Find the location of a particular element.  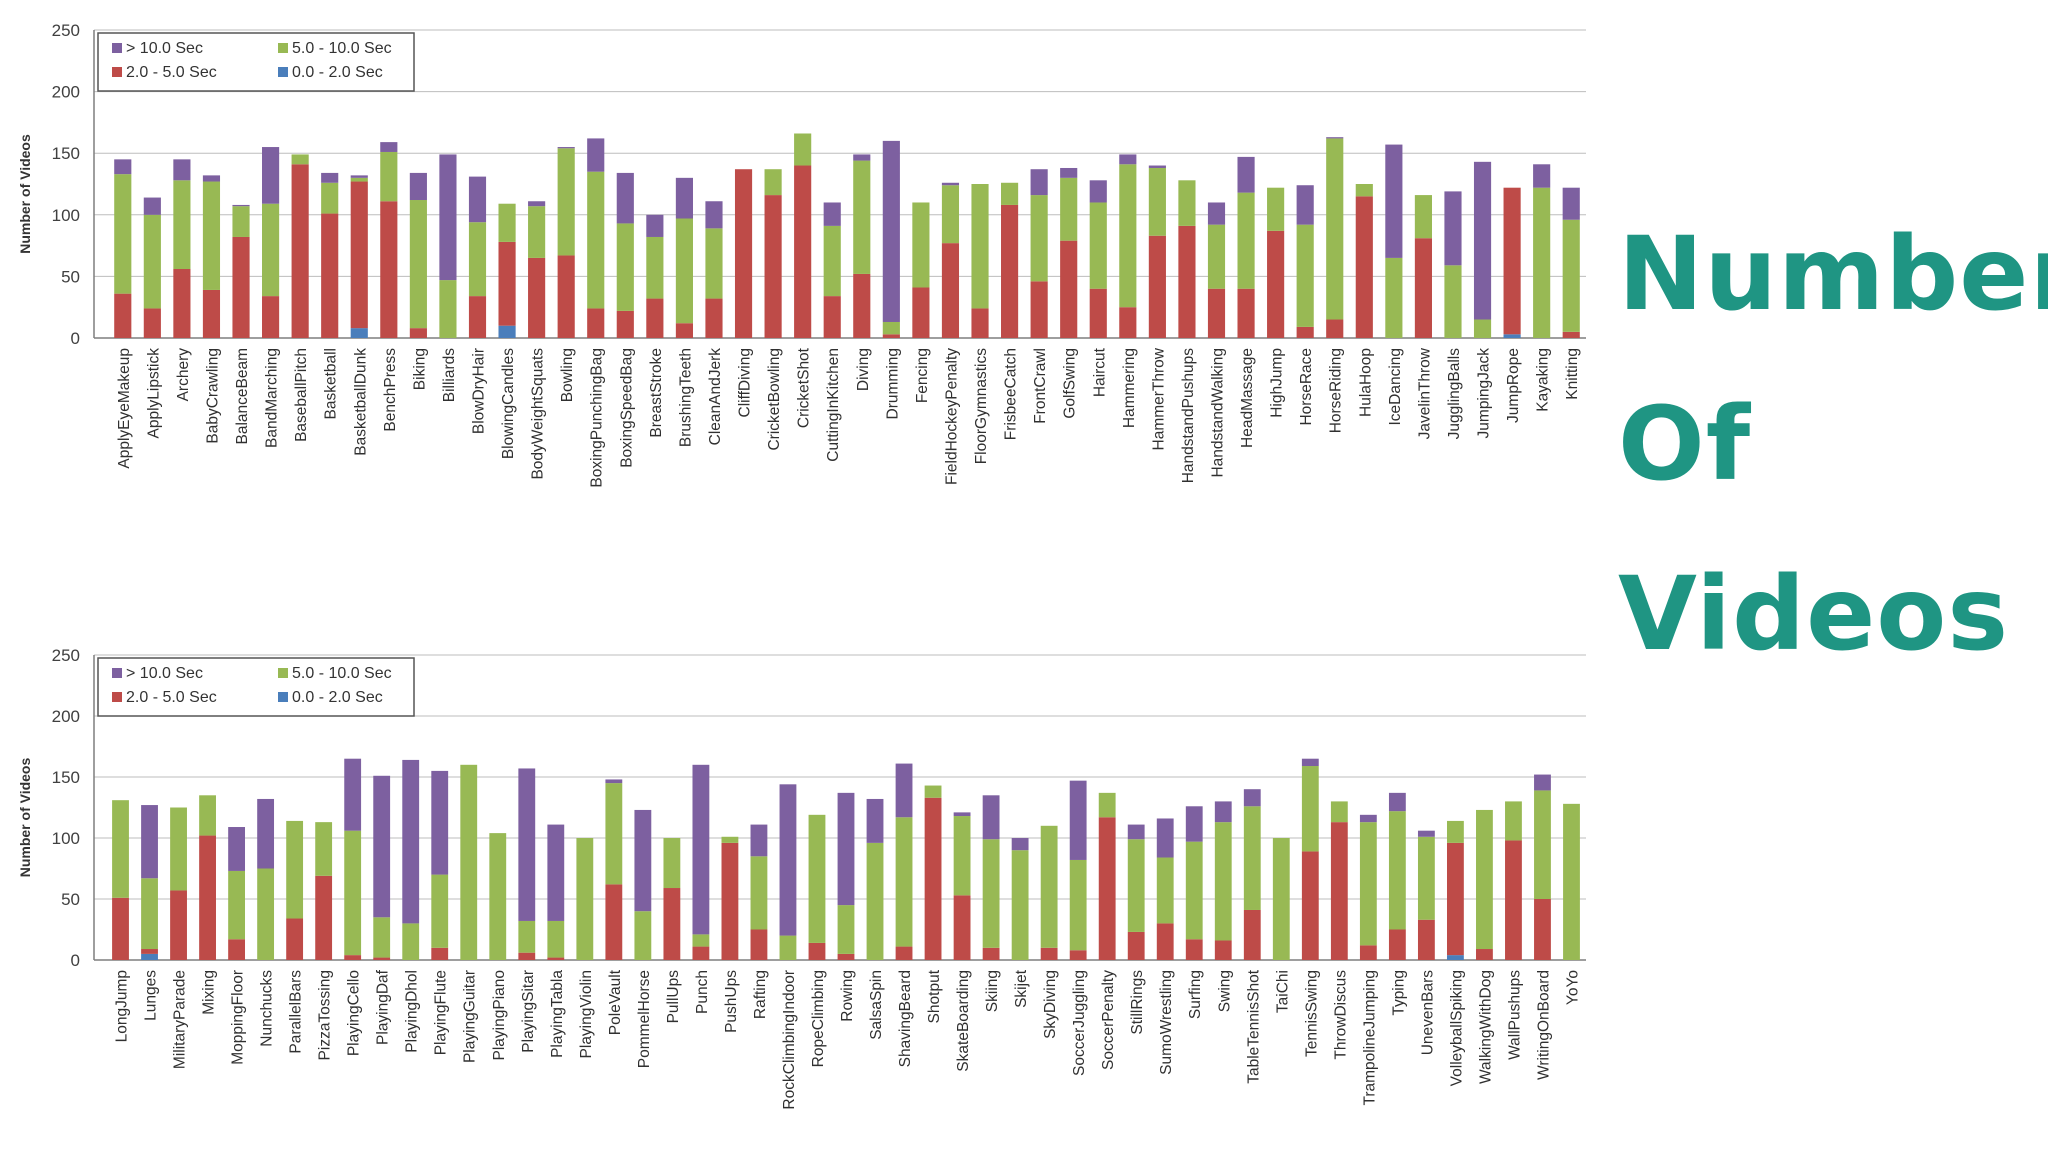

x-tick-label: Biking is located at coordinates (419, 369).